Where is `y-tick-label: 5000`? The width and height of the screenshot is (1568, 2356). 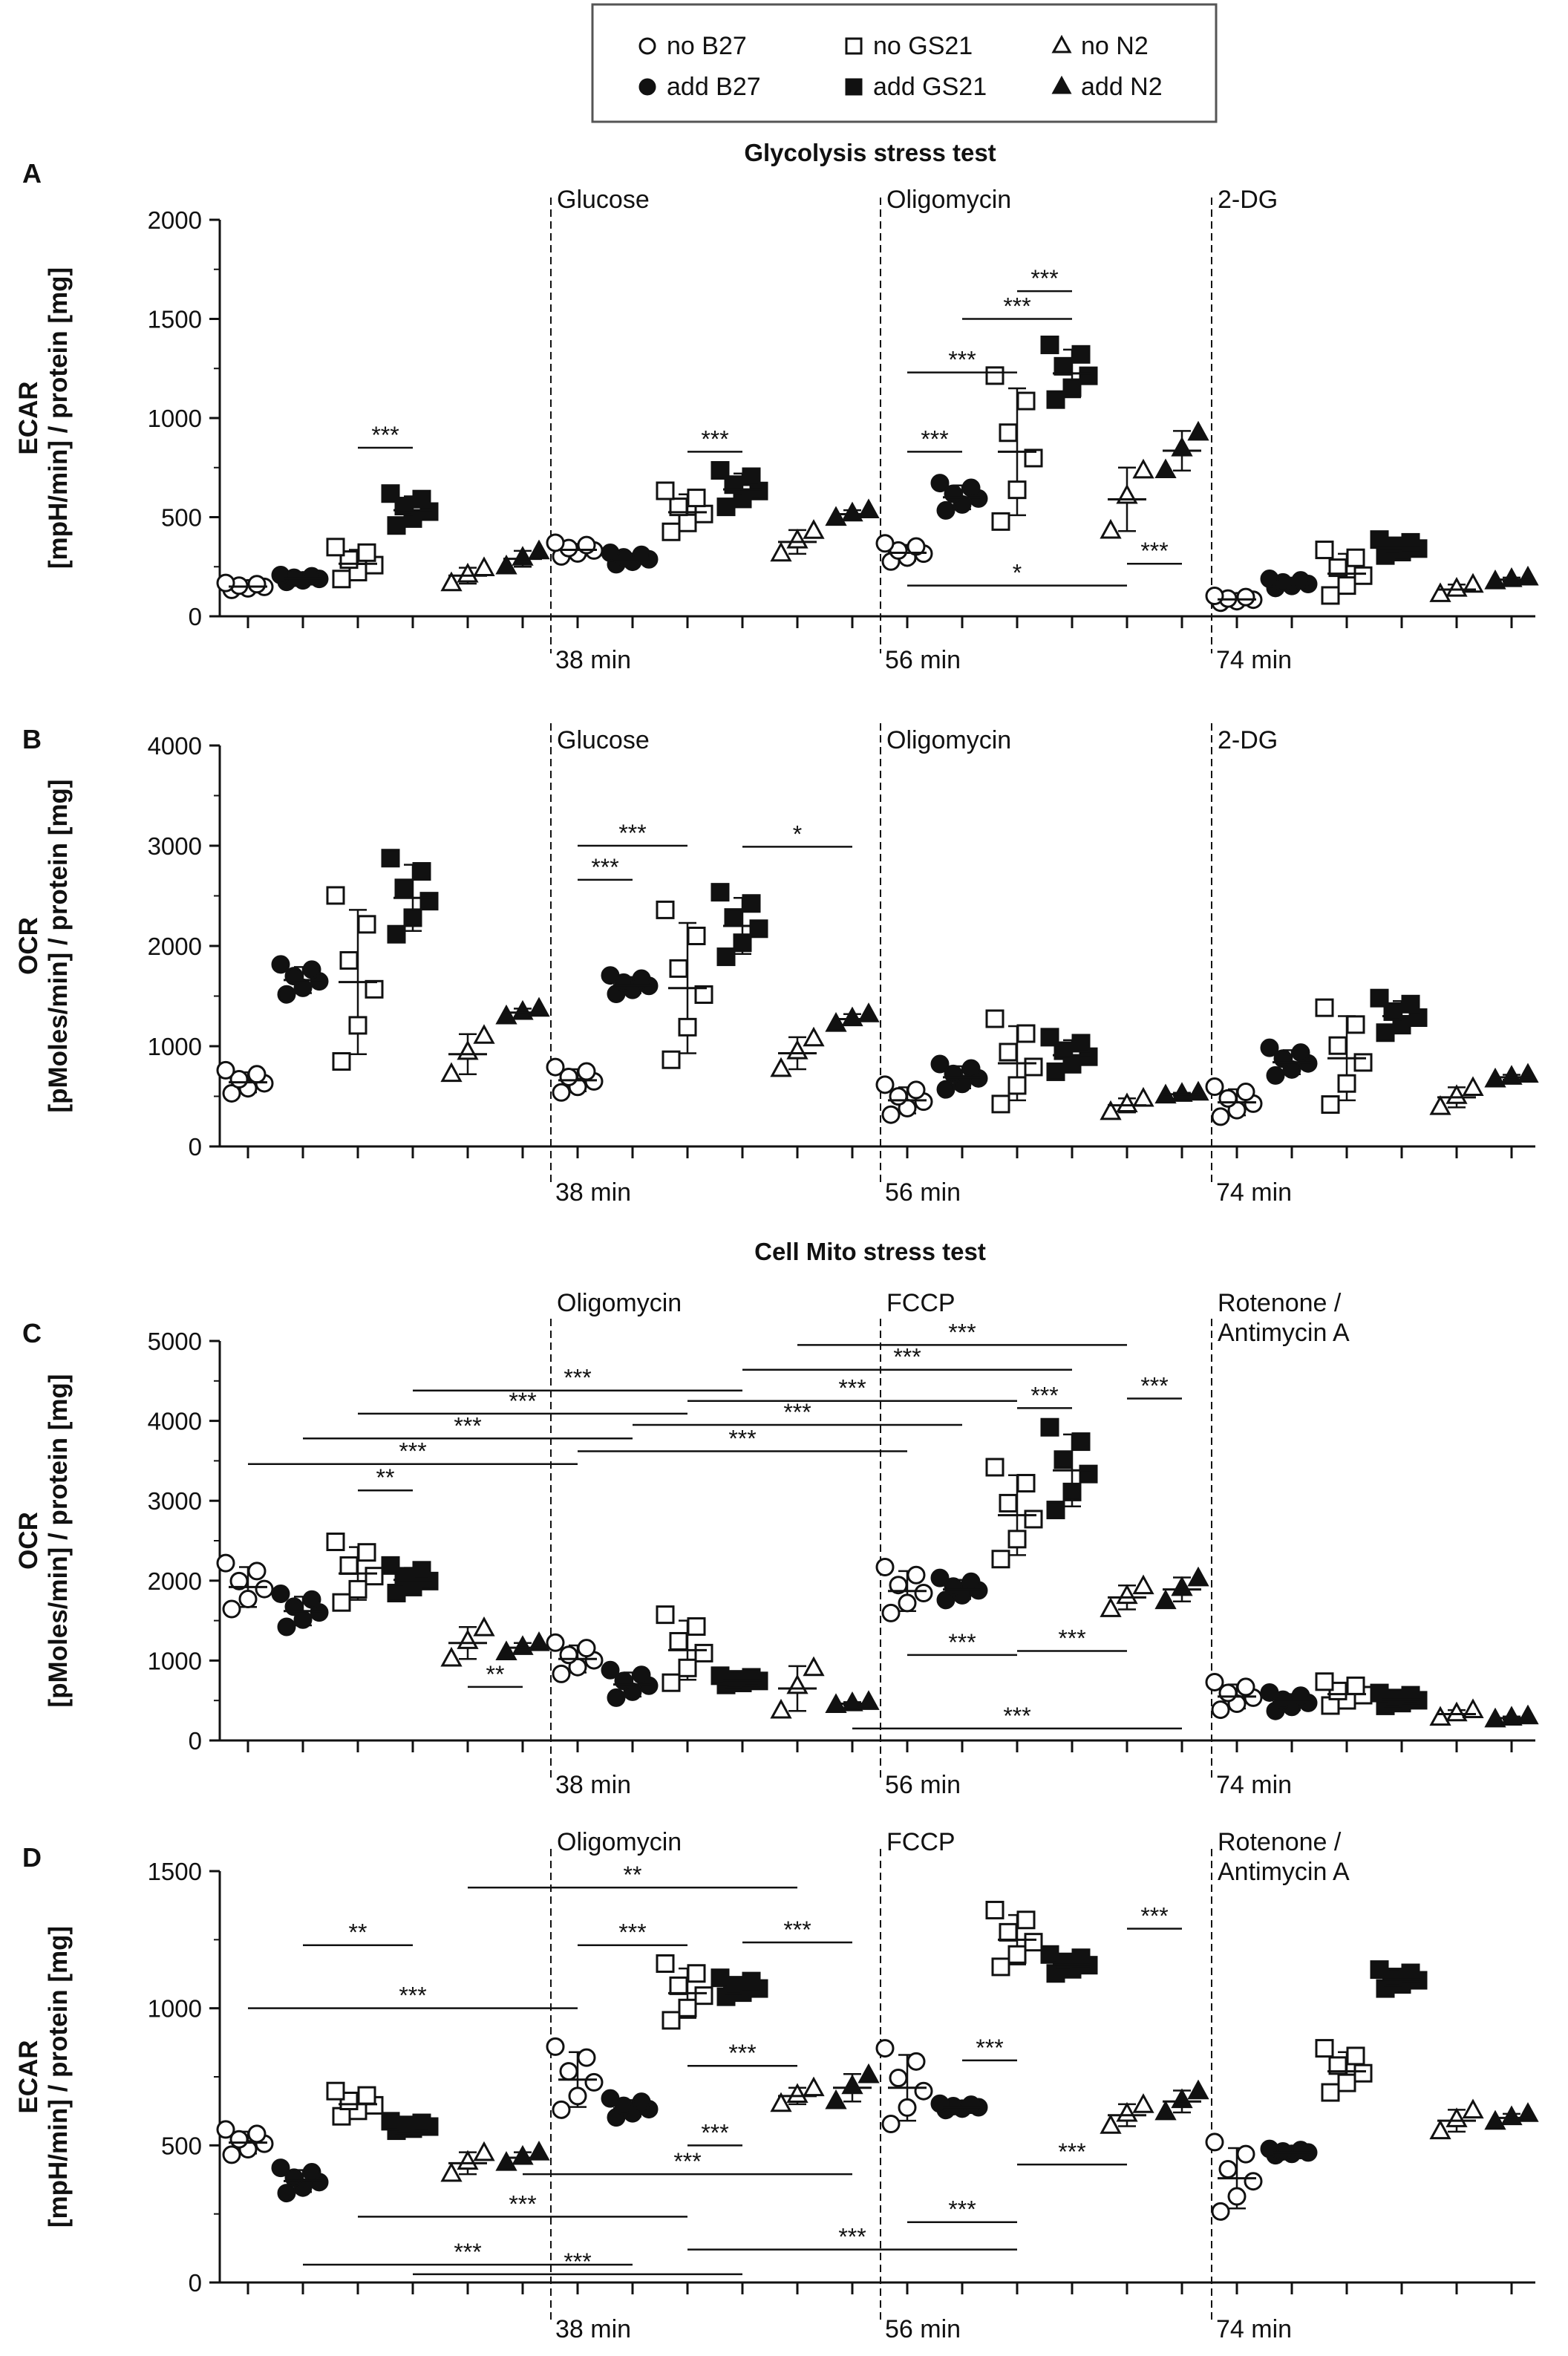 y-tick-label: 5000 is located at coordinates (175, 1341).